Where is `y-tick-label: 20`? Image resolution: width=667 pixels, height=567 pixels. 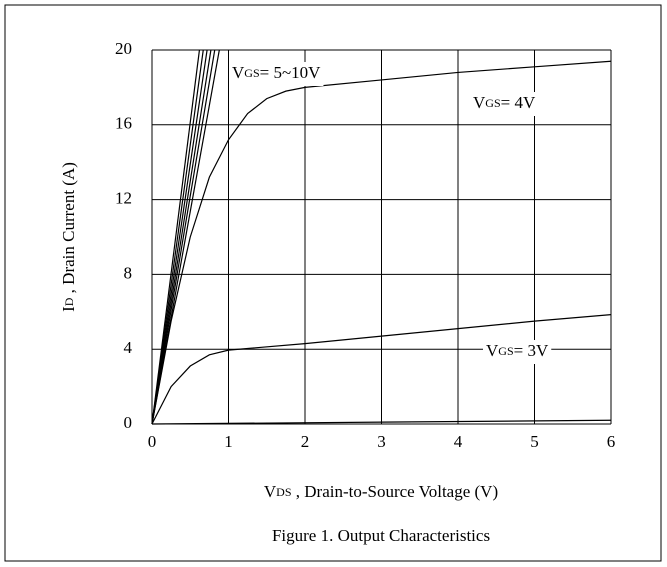 y-tick-label: 20 is located at coordinates (123, 48).